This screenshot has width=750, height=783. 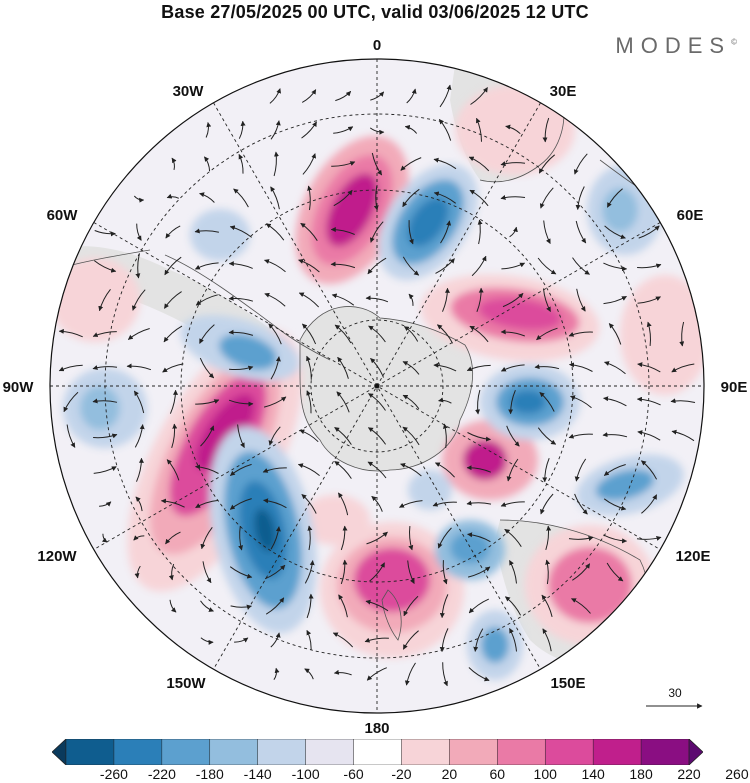 I want to click on south-pole-marker, so click(x=377, y=386).